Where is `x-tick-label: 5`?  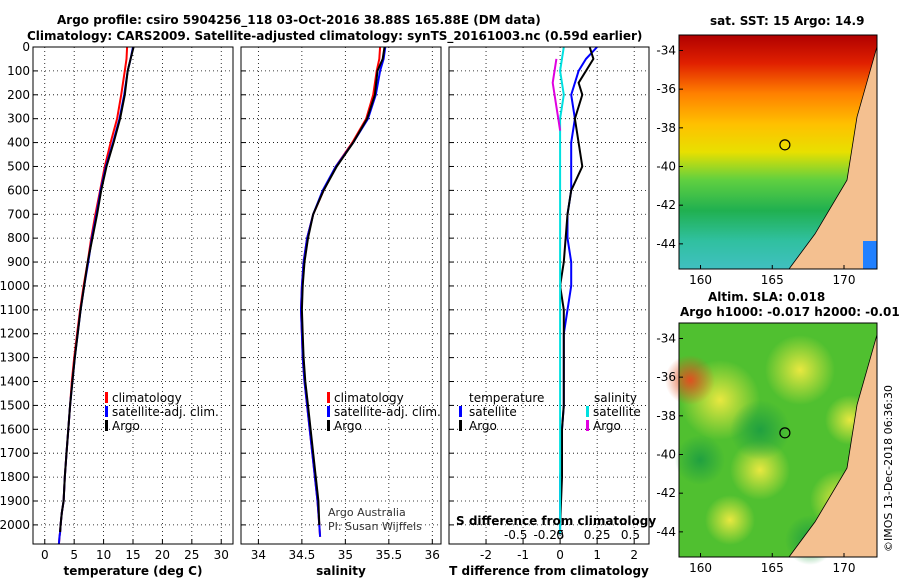
x-tick-label: 5 is located at coordinates (74, 555).